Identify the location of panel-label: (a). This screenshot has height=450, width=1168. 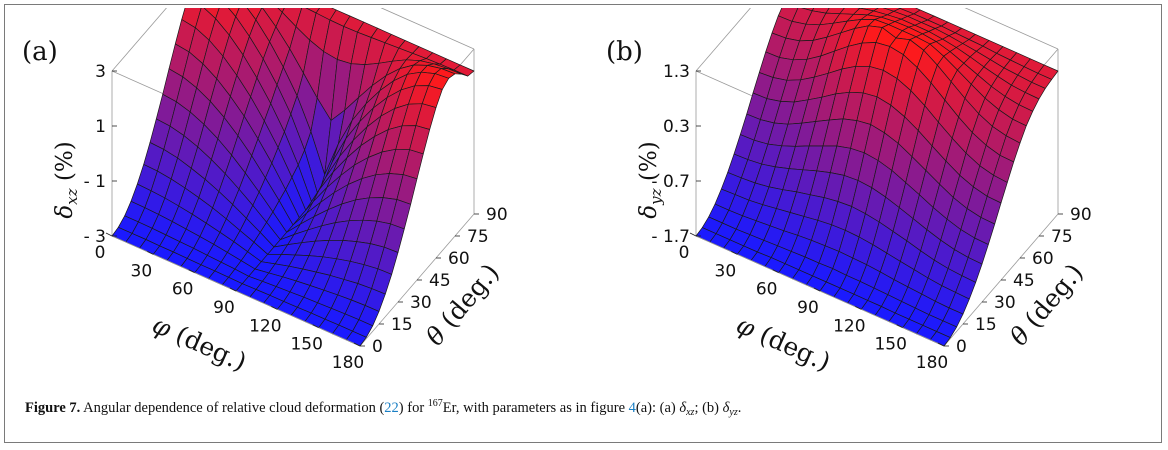
(40, 52).